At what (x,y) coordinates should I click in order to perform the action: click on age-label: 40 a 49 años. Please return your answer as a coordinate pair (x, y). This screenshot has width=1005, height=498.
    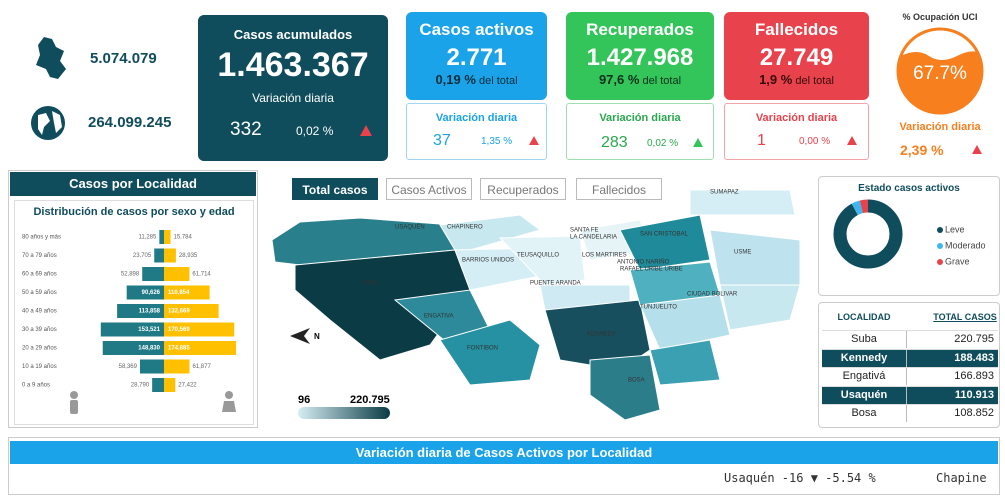
    Looking at the image, I should click on (39, 312).